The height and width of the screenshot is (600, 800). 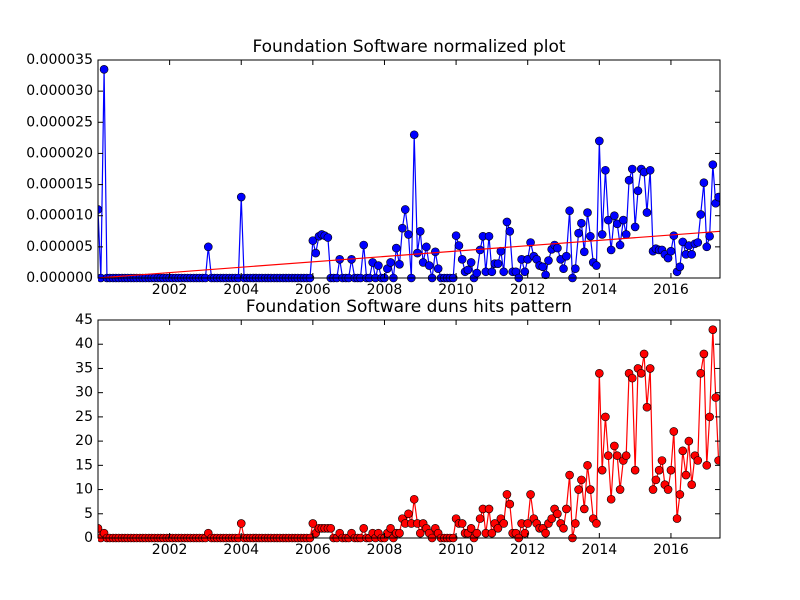 I want to click on y-tick-label: 10, so click(x=84, y=490).